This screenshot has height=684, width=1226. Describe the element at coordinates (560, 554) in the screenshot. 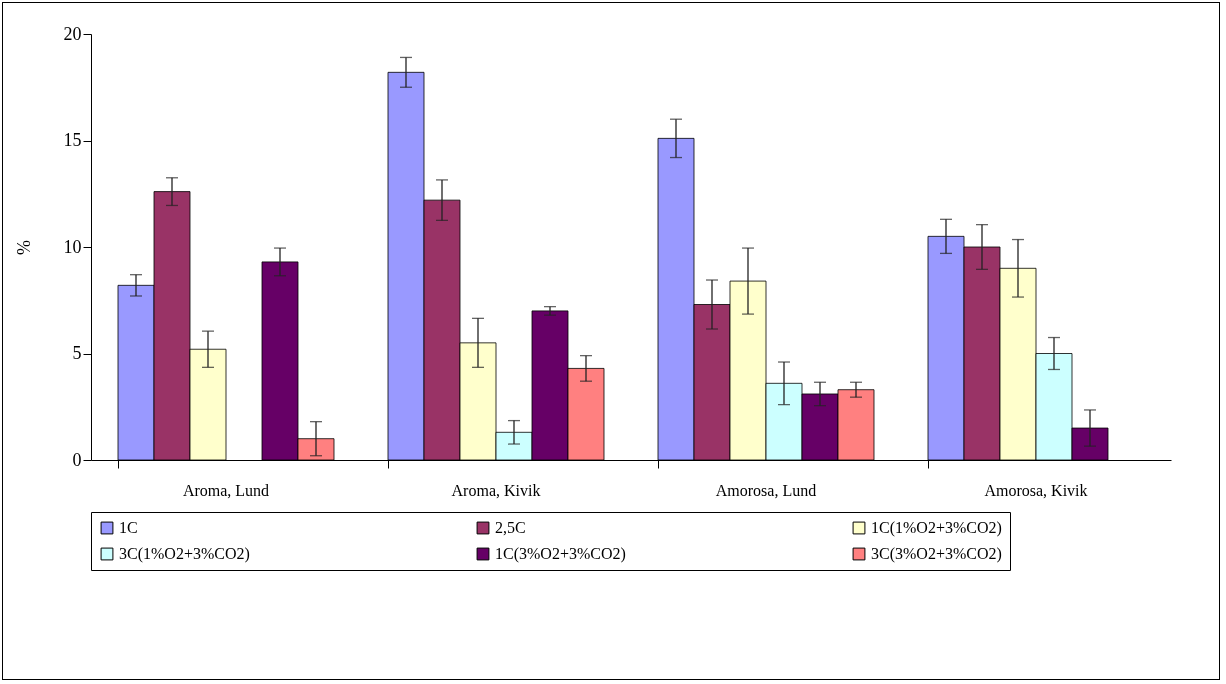

I see `legend-label: 1C(3%O2+3%CO2)` at that location.